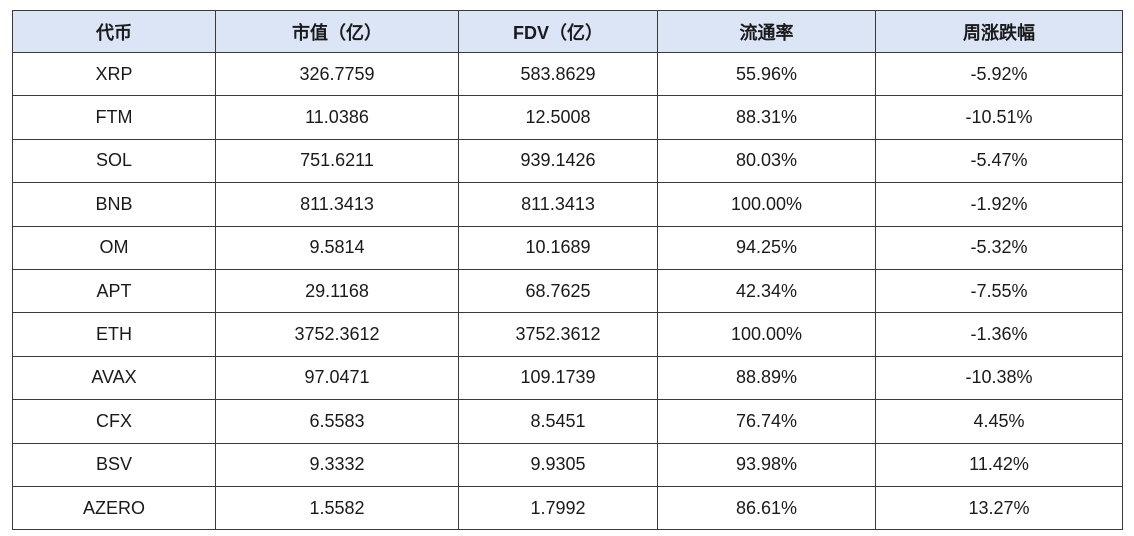 The image size is (1134, 536). I want to click on fdv-cell: 10.1689, so click(558, 247).